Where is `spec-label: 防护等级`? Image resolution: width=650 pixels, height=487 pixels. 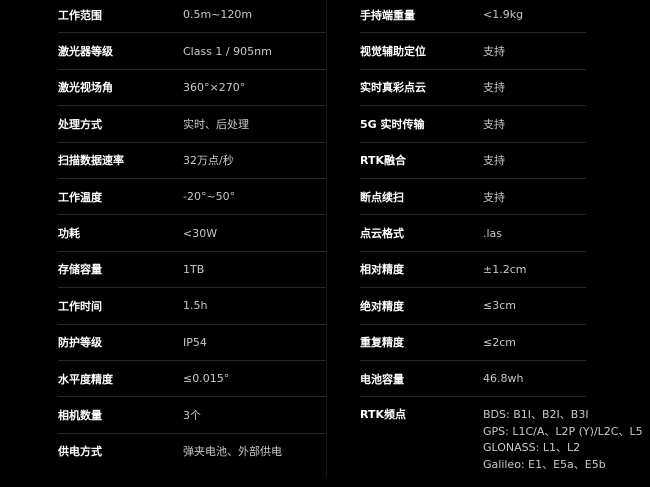
spec-label: 防护等级 is located at coordinates (80, 343).